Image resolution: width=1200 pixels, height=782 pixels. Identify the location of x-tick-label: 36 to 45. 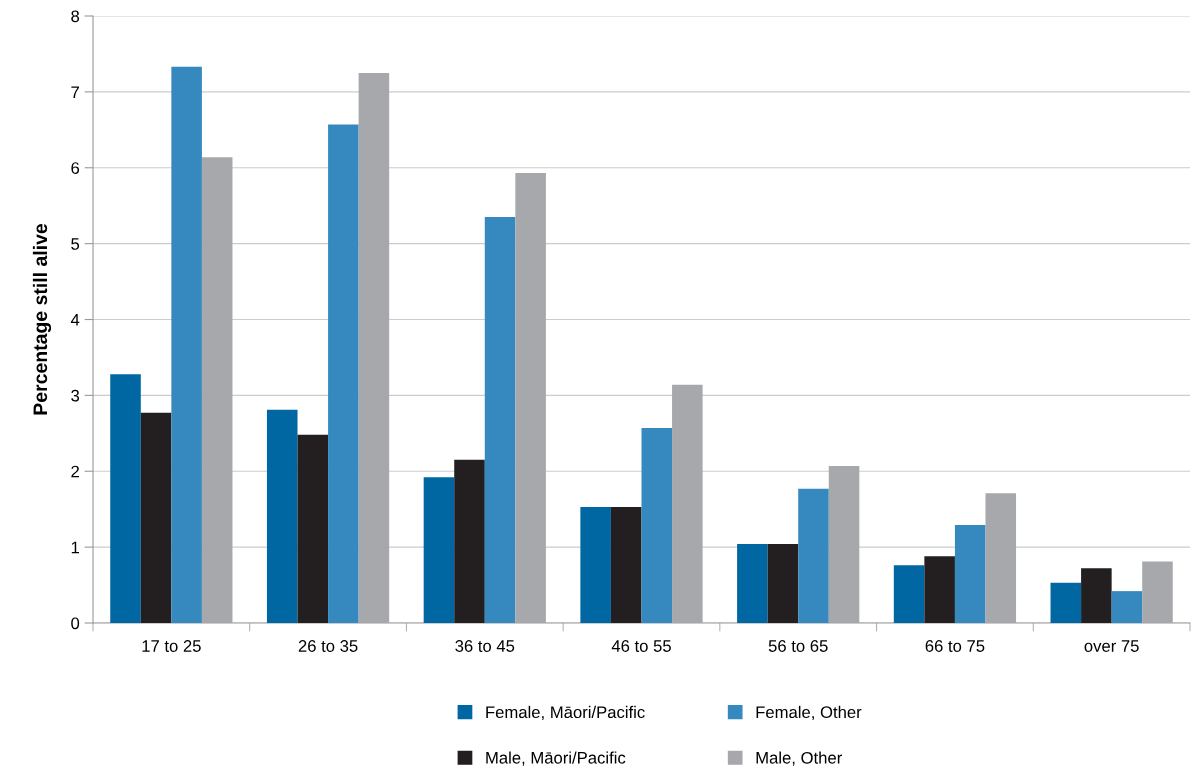
(485, 646).